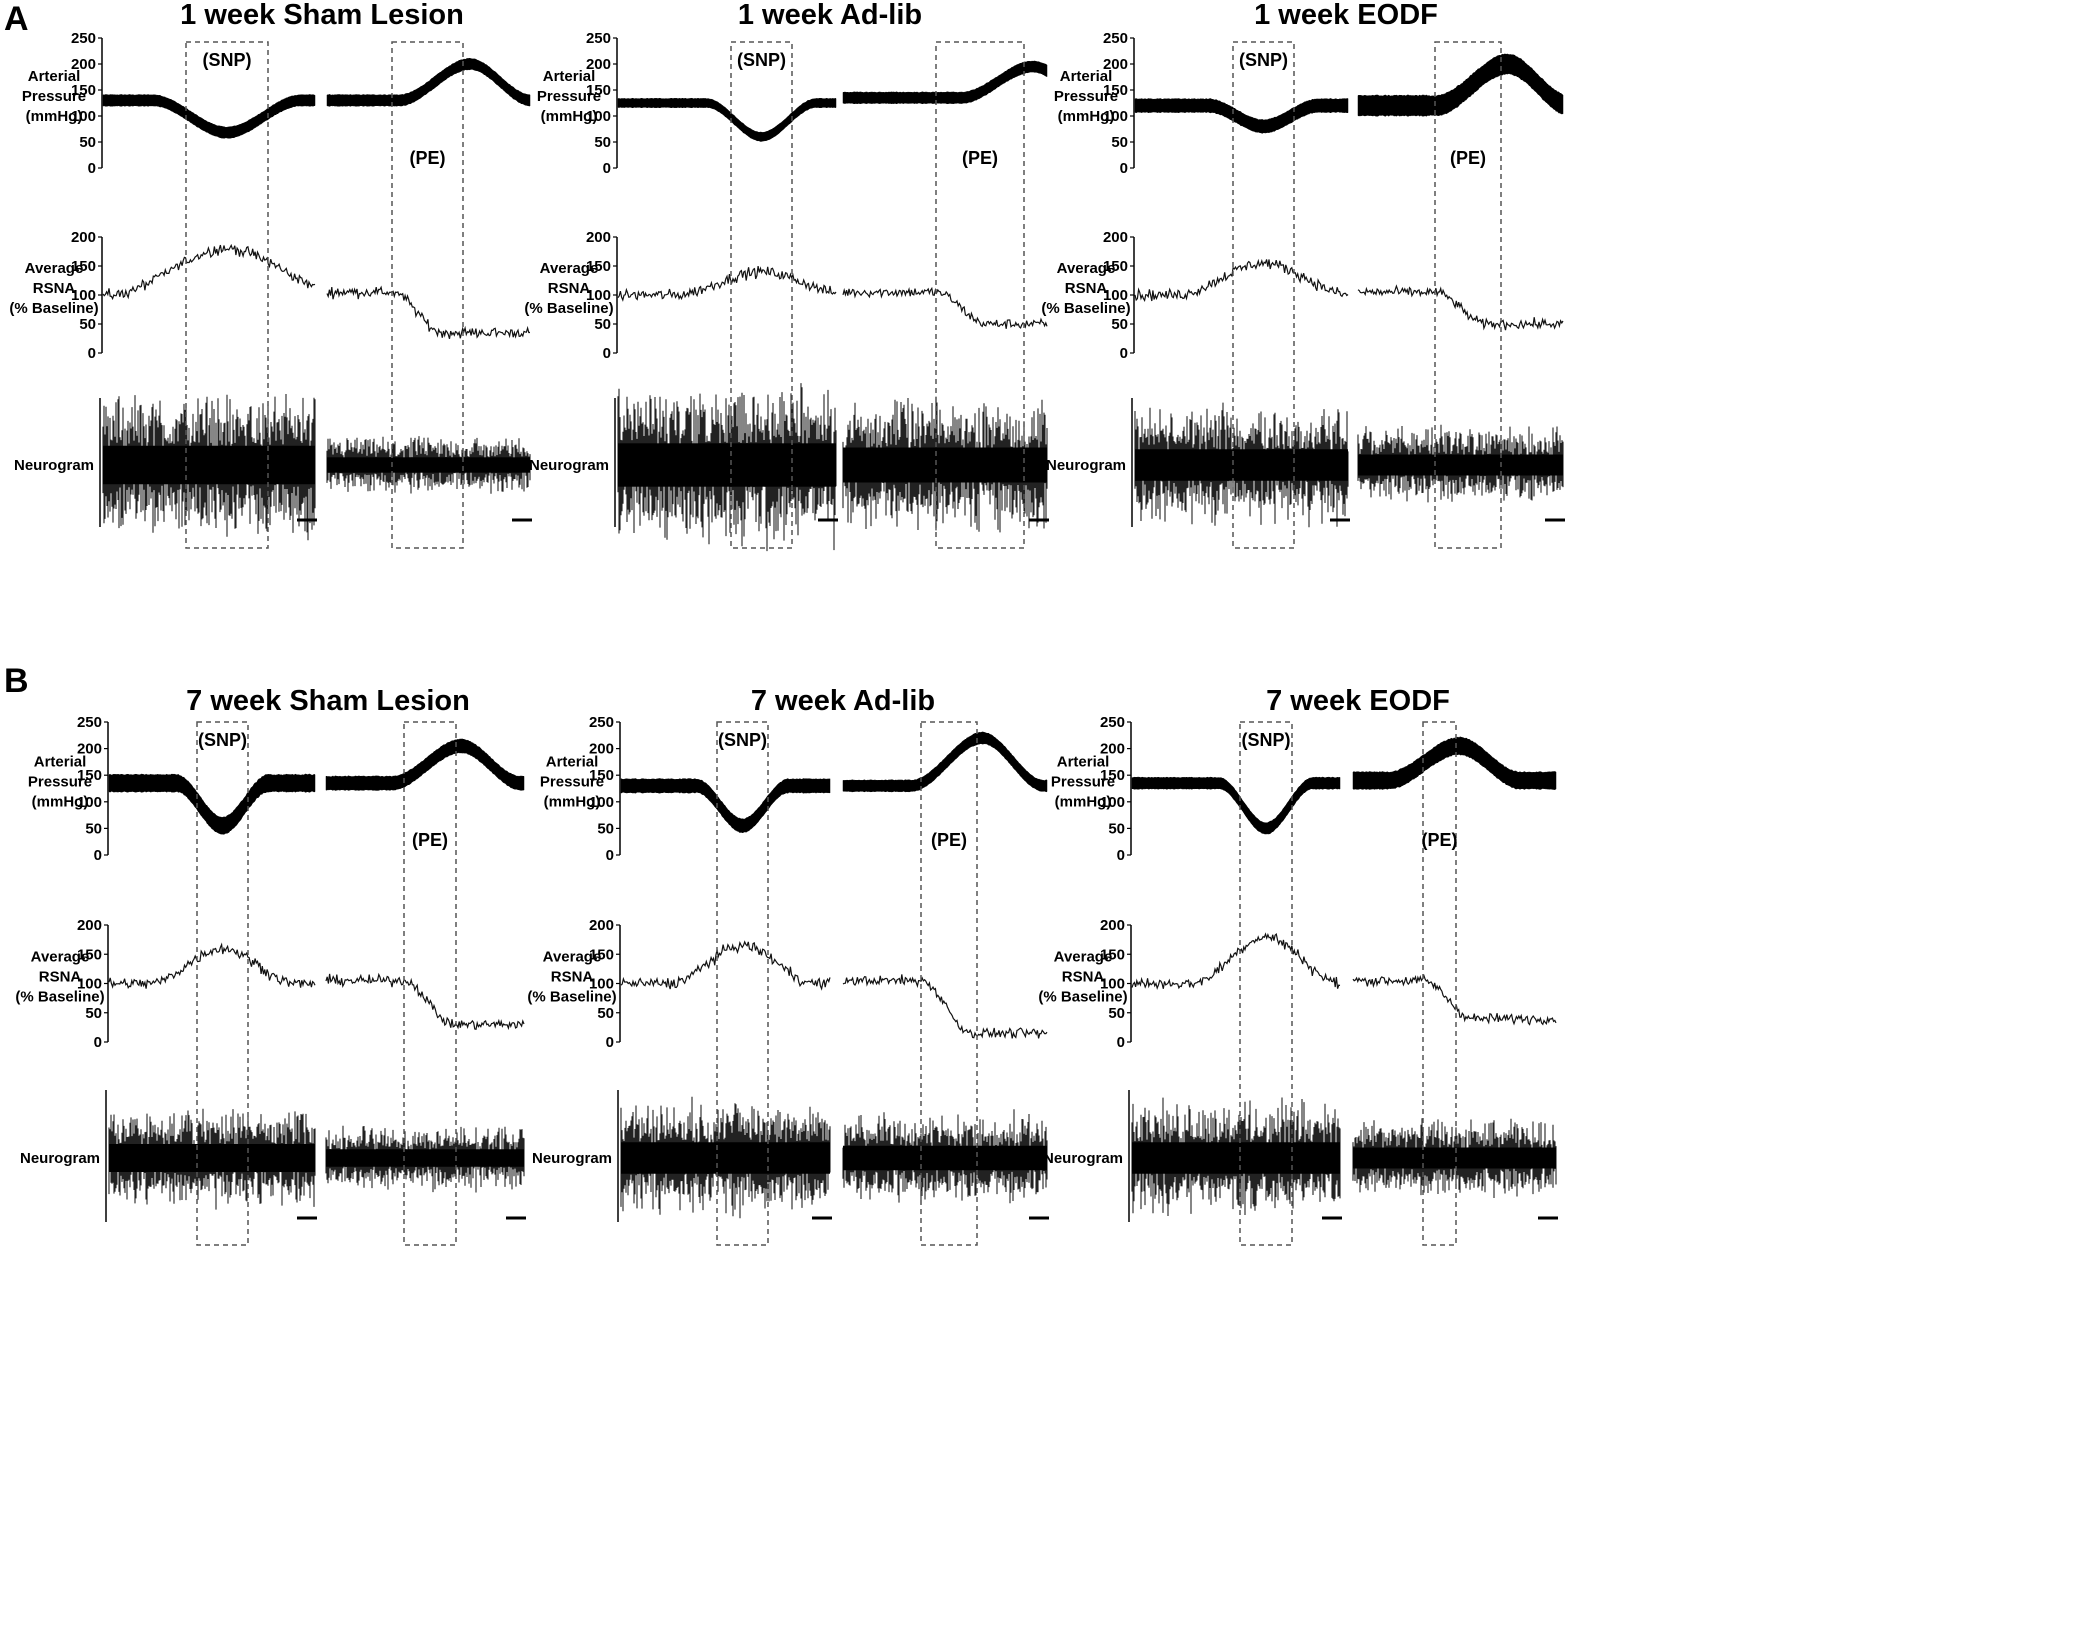 The height and width of the screenshot is (1650, 2073). I want to click on snp-box, so click(222, 983).